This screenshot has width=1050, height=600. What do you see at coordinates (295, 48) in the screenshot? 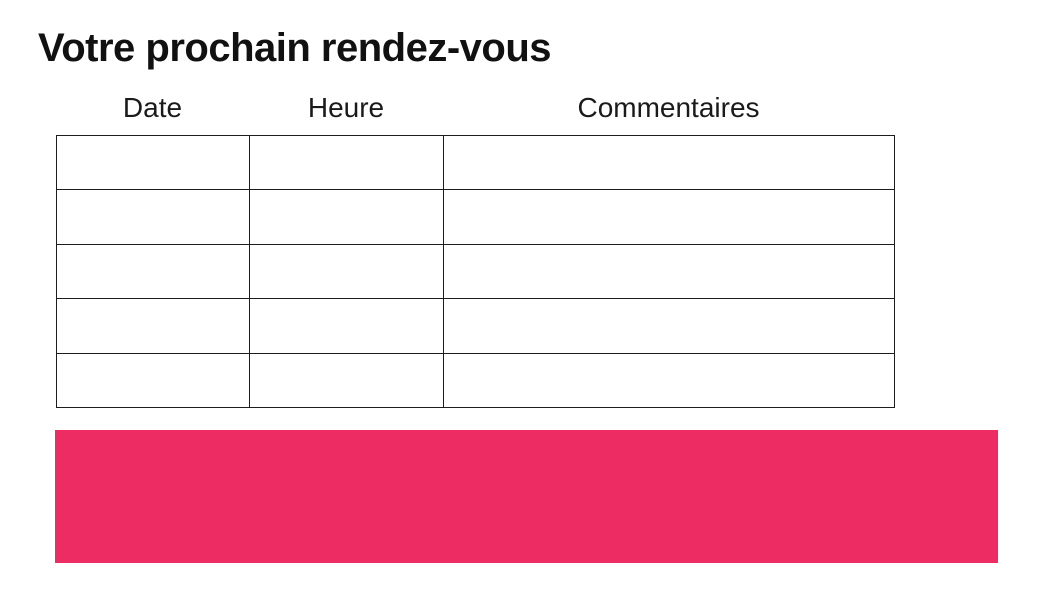
I see `page-title: Votre prochain rendez-vous` at bounding box center [295, 48].